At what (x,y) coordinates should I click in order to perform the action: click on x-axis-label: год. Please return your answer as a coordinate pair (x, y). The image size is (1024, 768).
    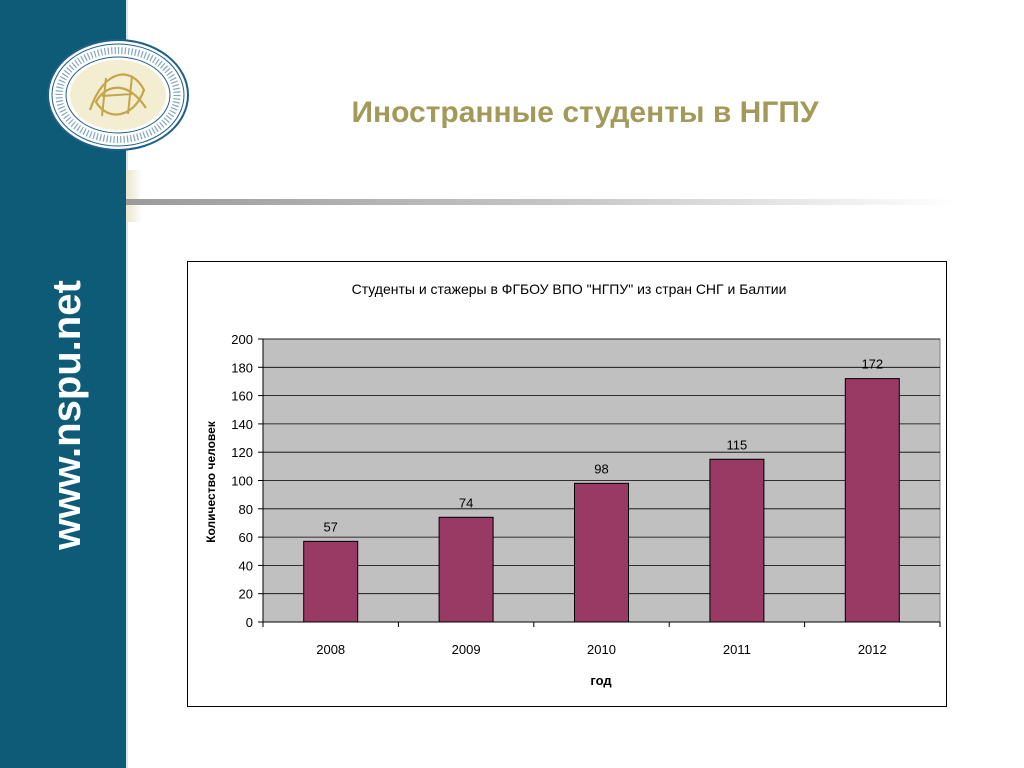
    Looking at the image, I should click on (601, 680).